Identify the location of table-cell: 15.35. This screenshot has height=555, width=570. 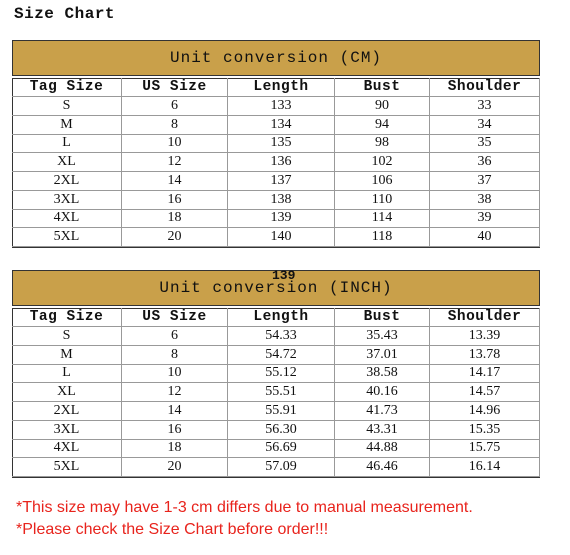
(485, 430).